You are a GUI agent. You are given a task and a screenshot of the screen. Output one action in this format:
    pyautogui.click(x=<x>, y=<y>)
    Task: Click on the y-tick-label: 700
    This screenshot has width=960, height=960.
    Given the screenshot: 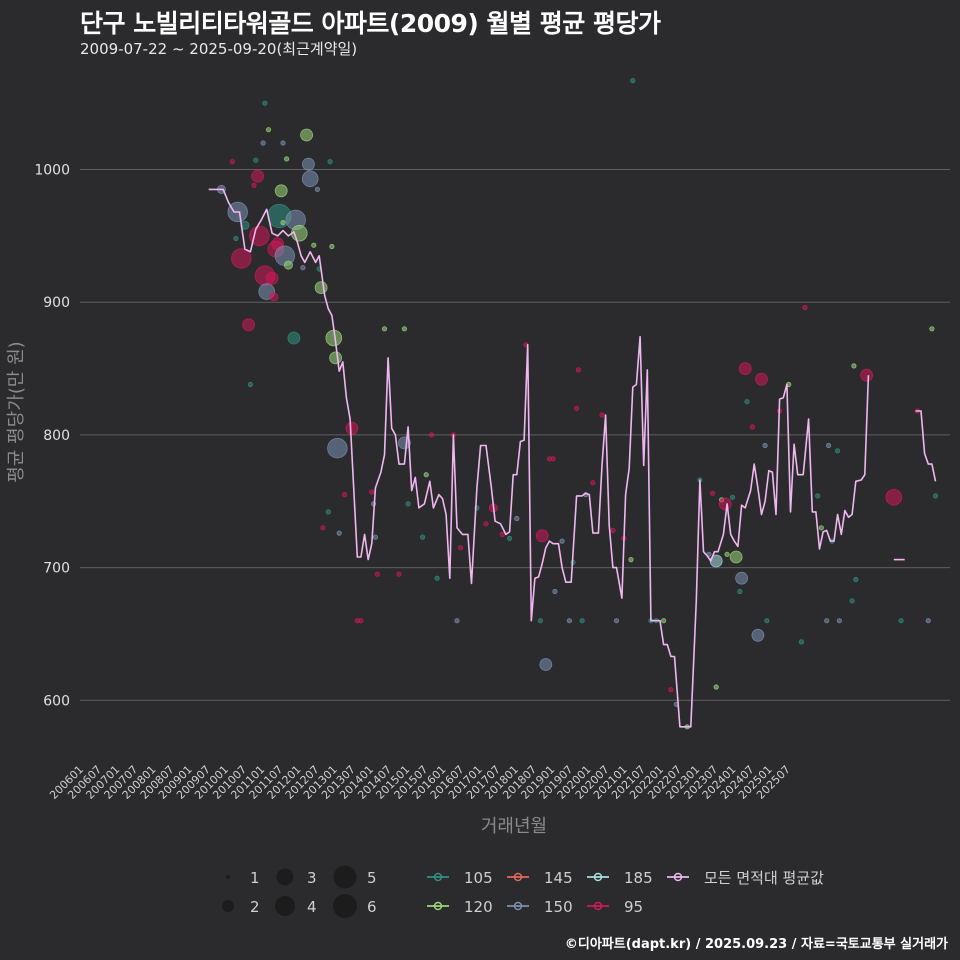 What is the action you would take?
    pyautogui.click(x=56, y=569)
    